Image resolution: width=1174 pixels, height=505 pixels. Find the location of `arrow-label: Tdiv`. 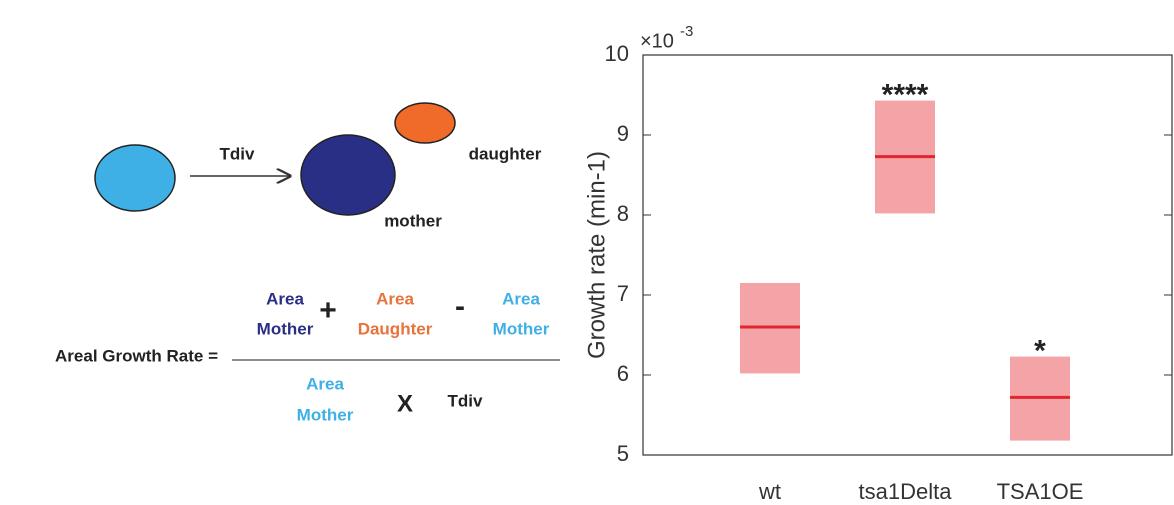

arrow-label: Tdiv is located at coordinates (237, 153).